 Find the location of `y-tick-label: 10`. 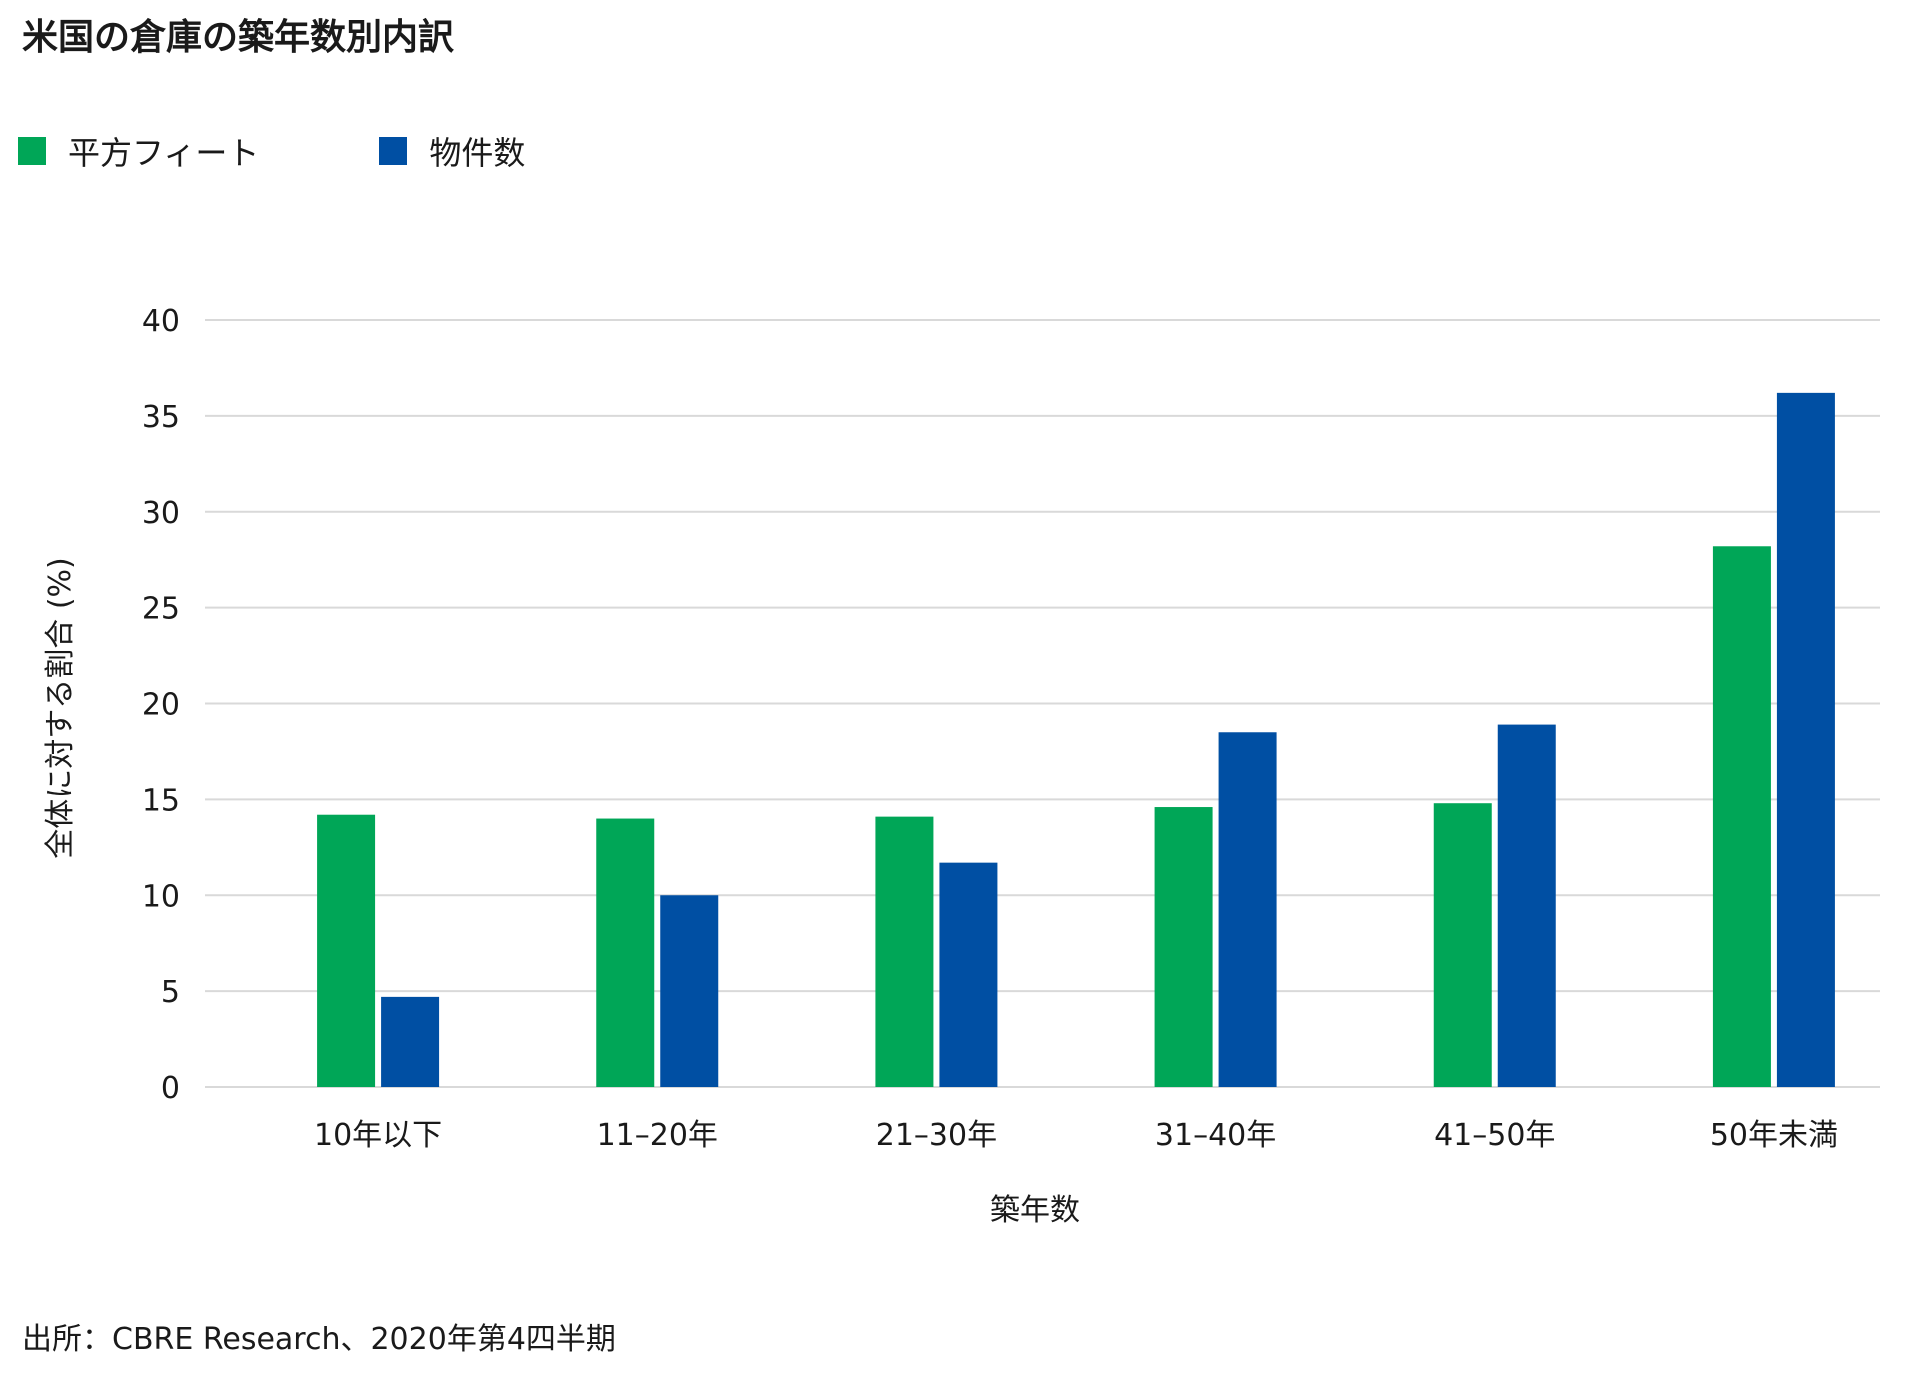

y-tick-label: 10 is located at coordinates (161, 896).